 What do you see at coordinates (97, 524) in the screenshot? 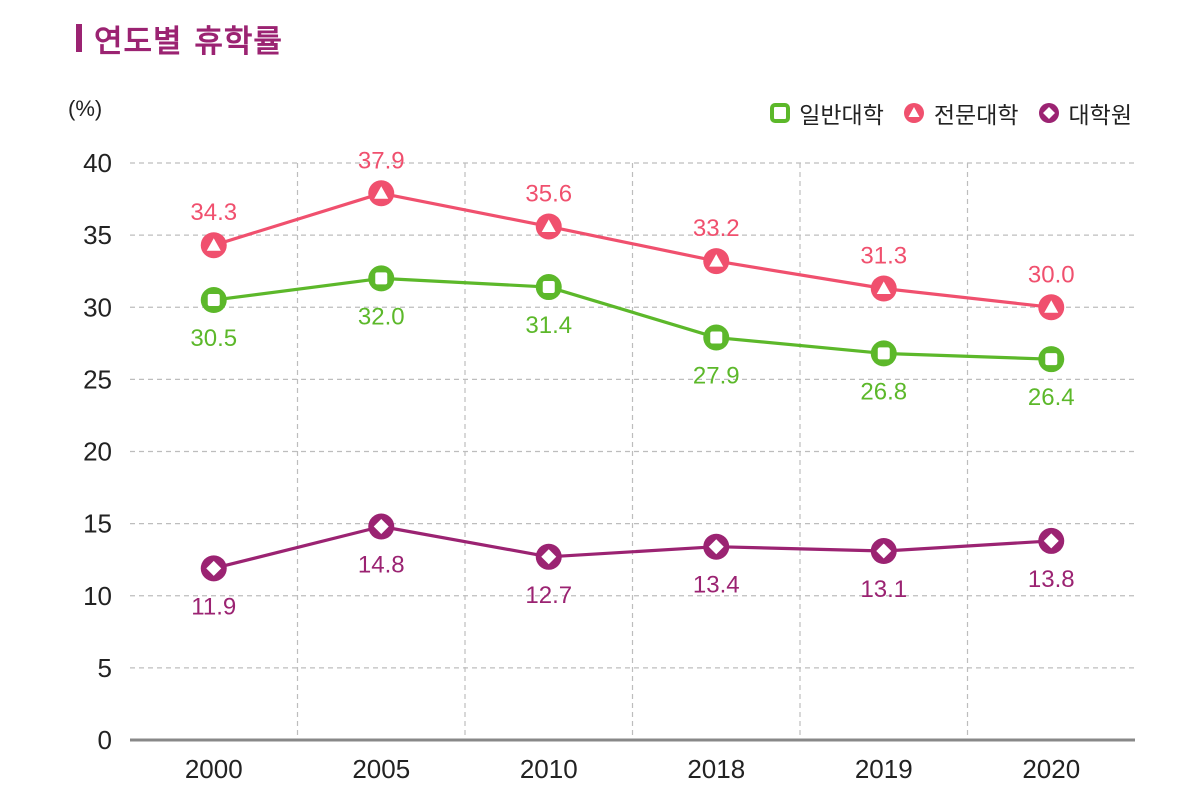
I see `y-tick-label: 15` at bounding box center [97, 524].